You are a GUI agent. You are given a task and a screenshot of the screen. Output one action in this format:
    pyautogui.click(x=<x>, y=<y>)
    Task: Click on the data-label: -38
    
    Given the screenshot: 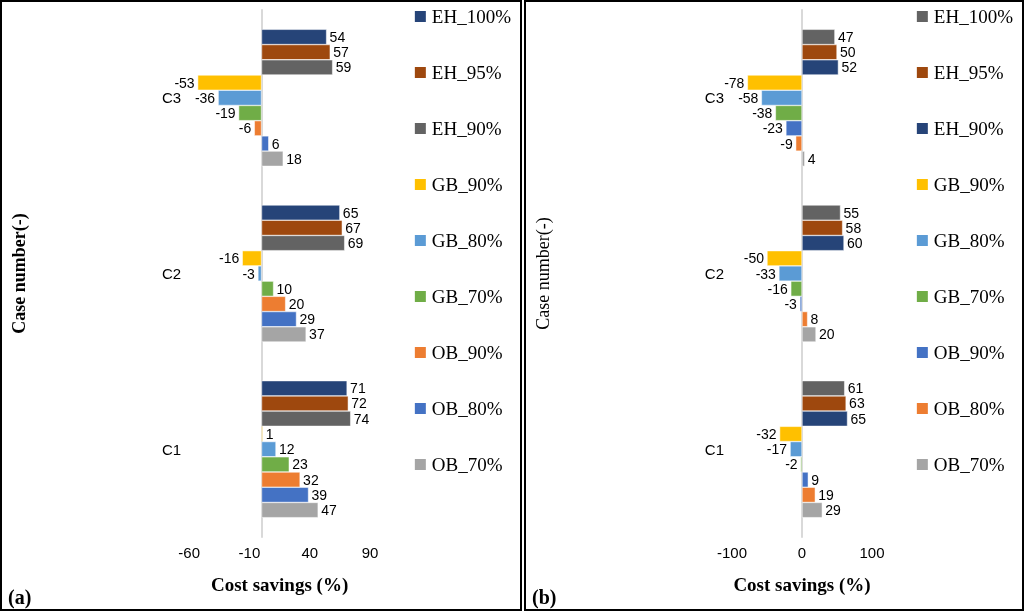 What is the action you would take?
    pyautogui.click(x=762, y=113)
    